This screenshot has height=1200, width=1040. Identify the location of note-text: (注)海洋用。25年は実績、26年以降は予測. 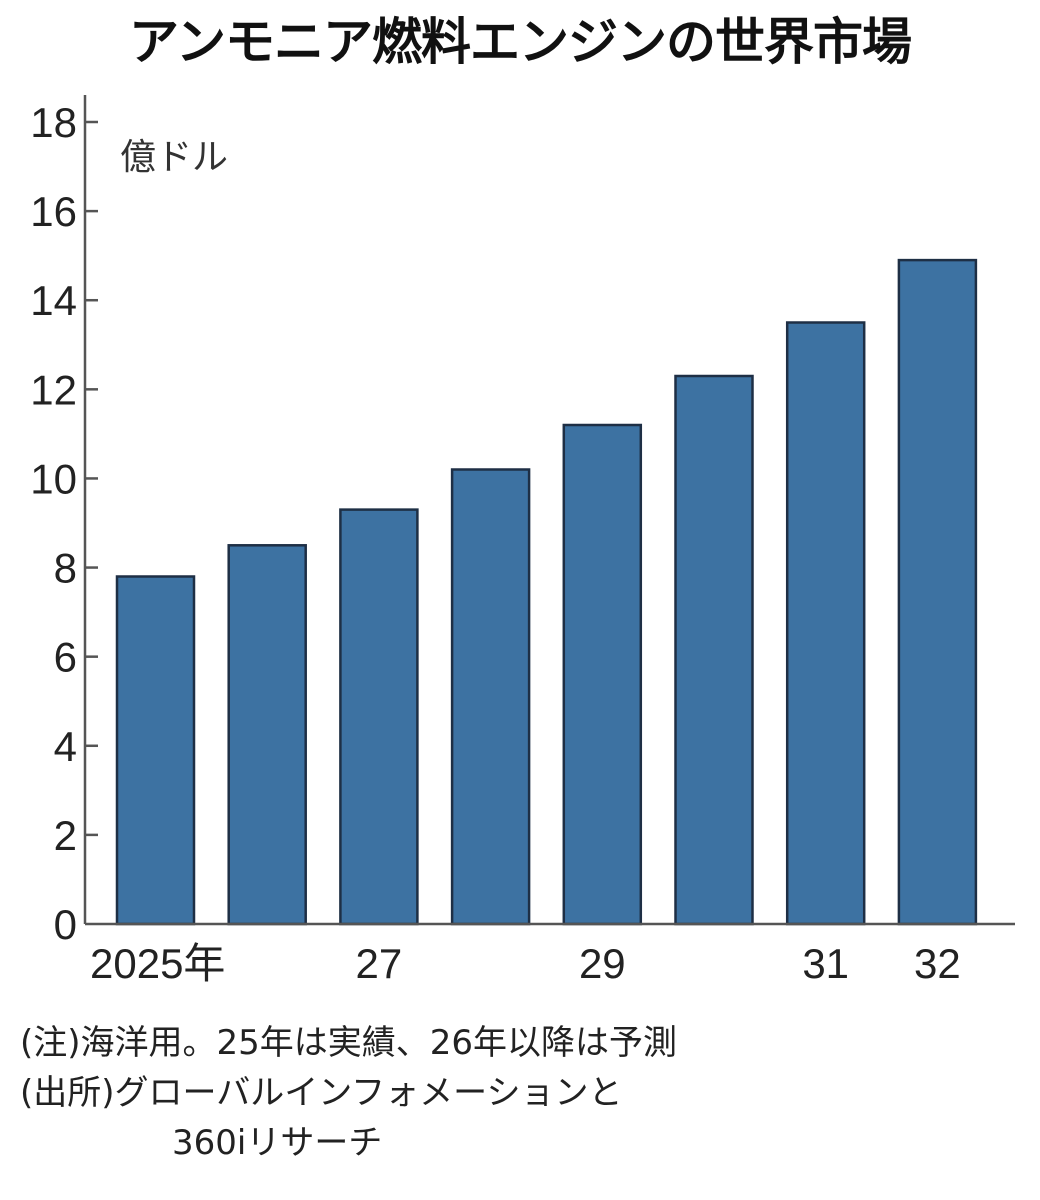
(349, 1043).